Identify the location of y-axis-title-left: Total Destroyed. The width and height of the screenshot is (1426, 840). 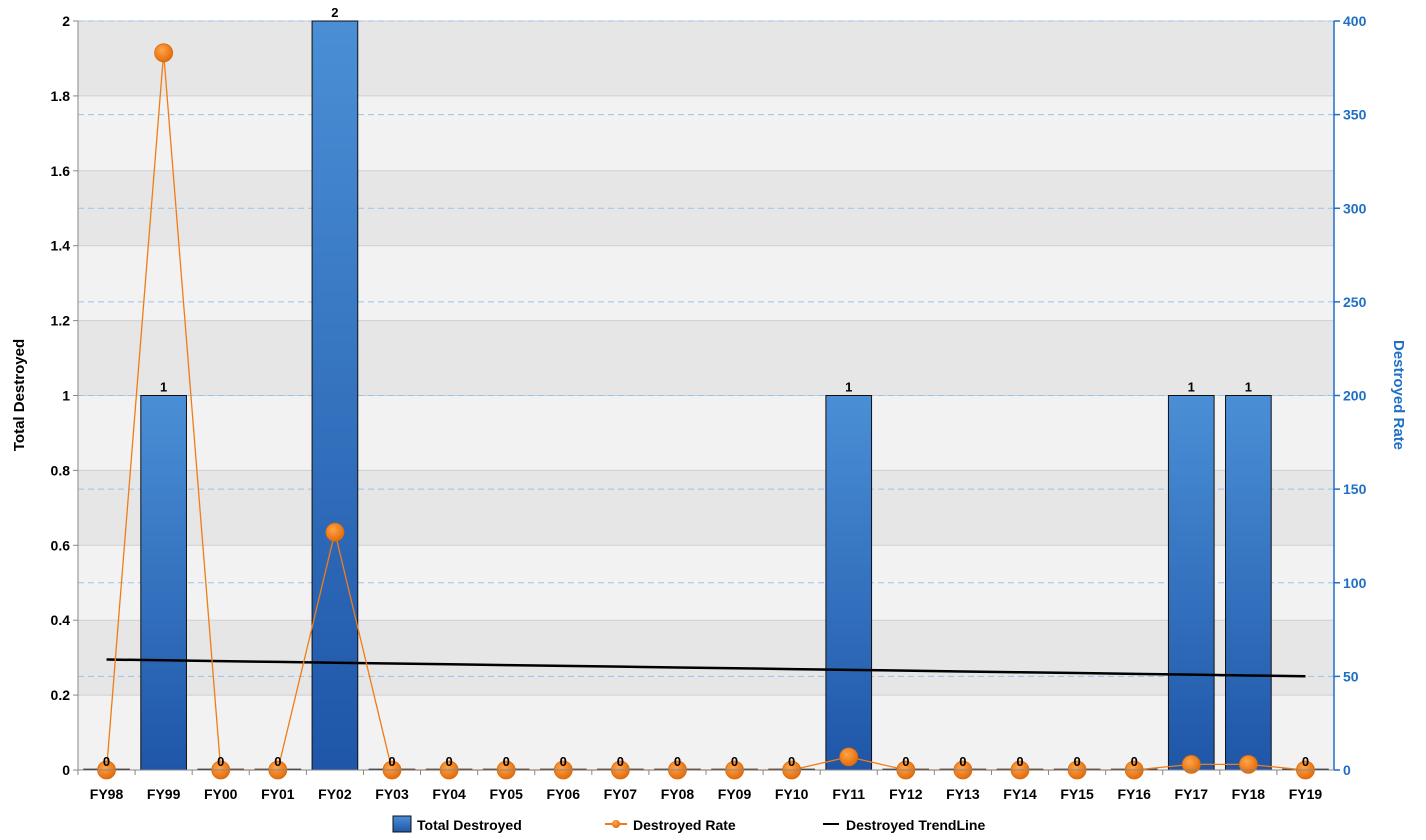
(19, 395).